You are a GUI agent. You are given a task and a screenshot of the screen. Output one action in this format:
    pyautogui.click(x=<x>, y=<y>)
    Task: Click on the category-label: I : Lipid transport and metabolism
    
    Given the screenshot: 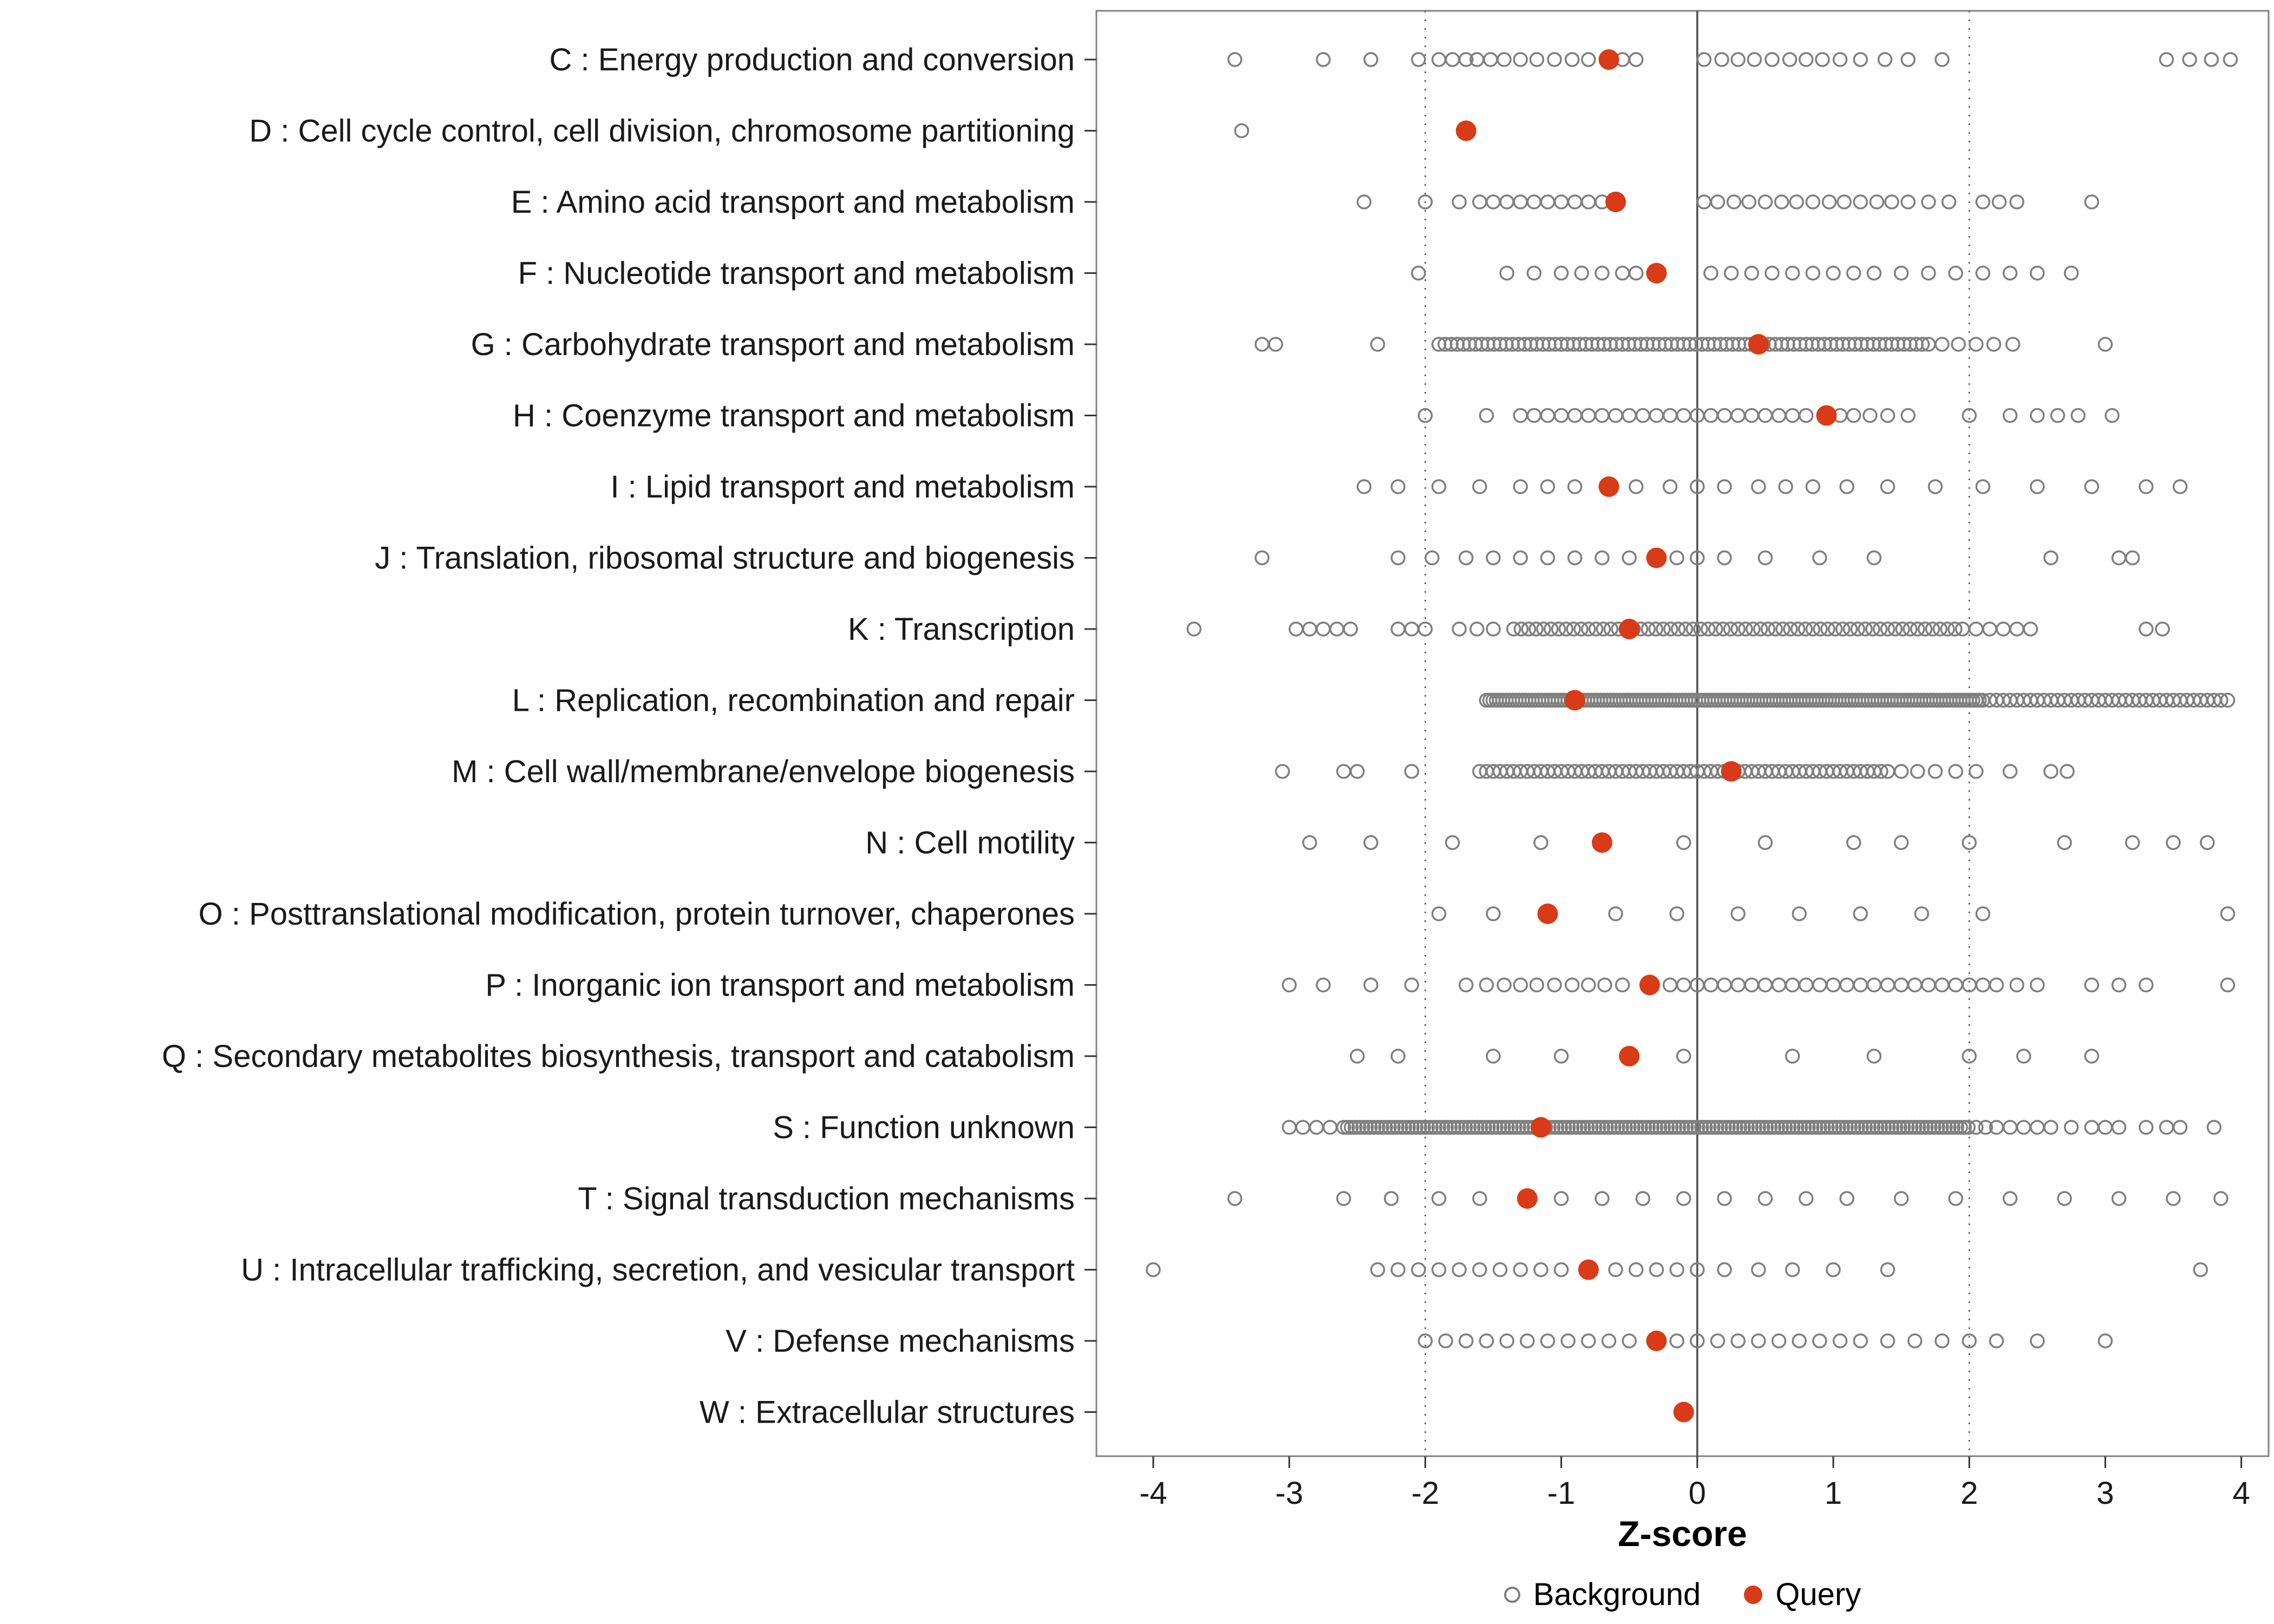 What is the action you would take?
    pyautogui.click(x=843, y=487)
    